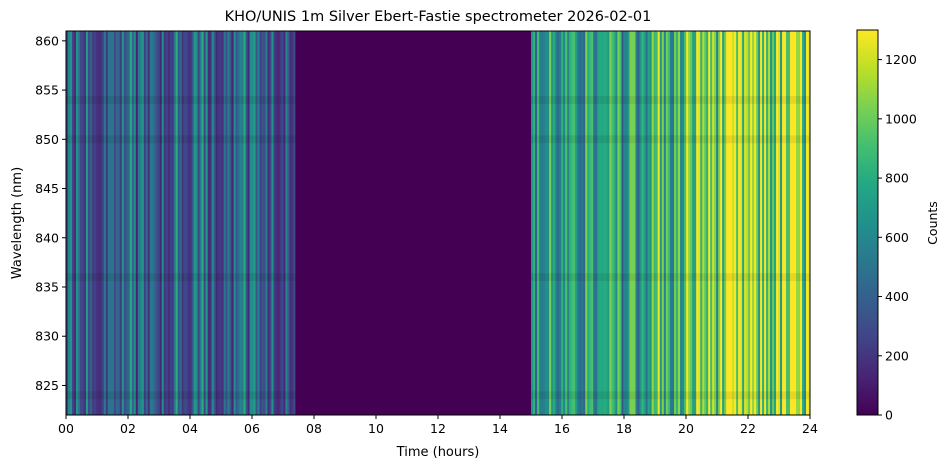 Image resolution: width=950 pixels, height=468 pixels. I want to click on x-tick-label: 18, so click(624, 428).